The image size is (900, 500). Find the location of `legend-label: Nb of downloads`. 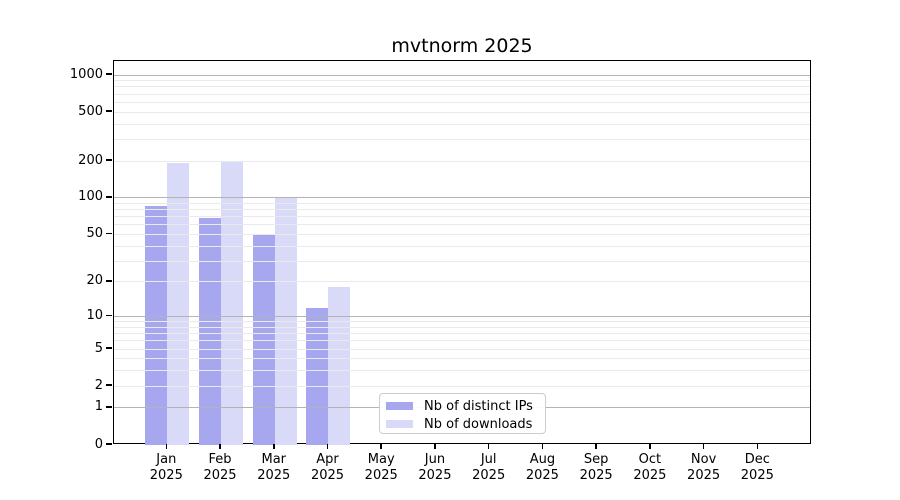

legend-label: Nb of downloads is located at coordinates (478, 424).